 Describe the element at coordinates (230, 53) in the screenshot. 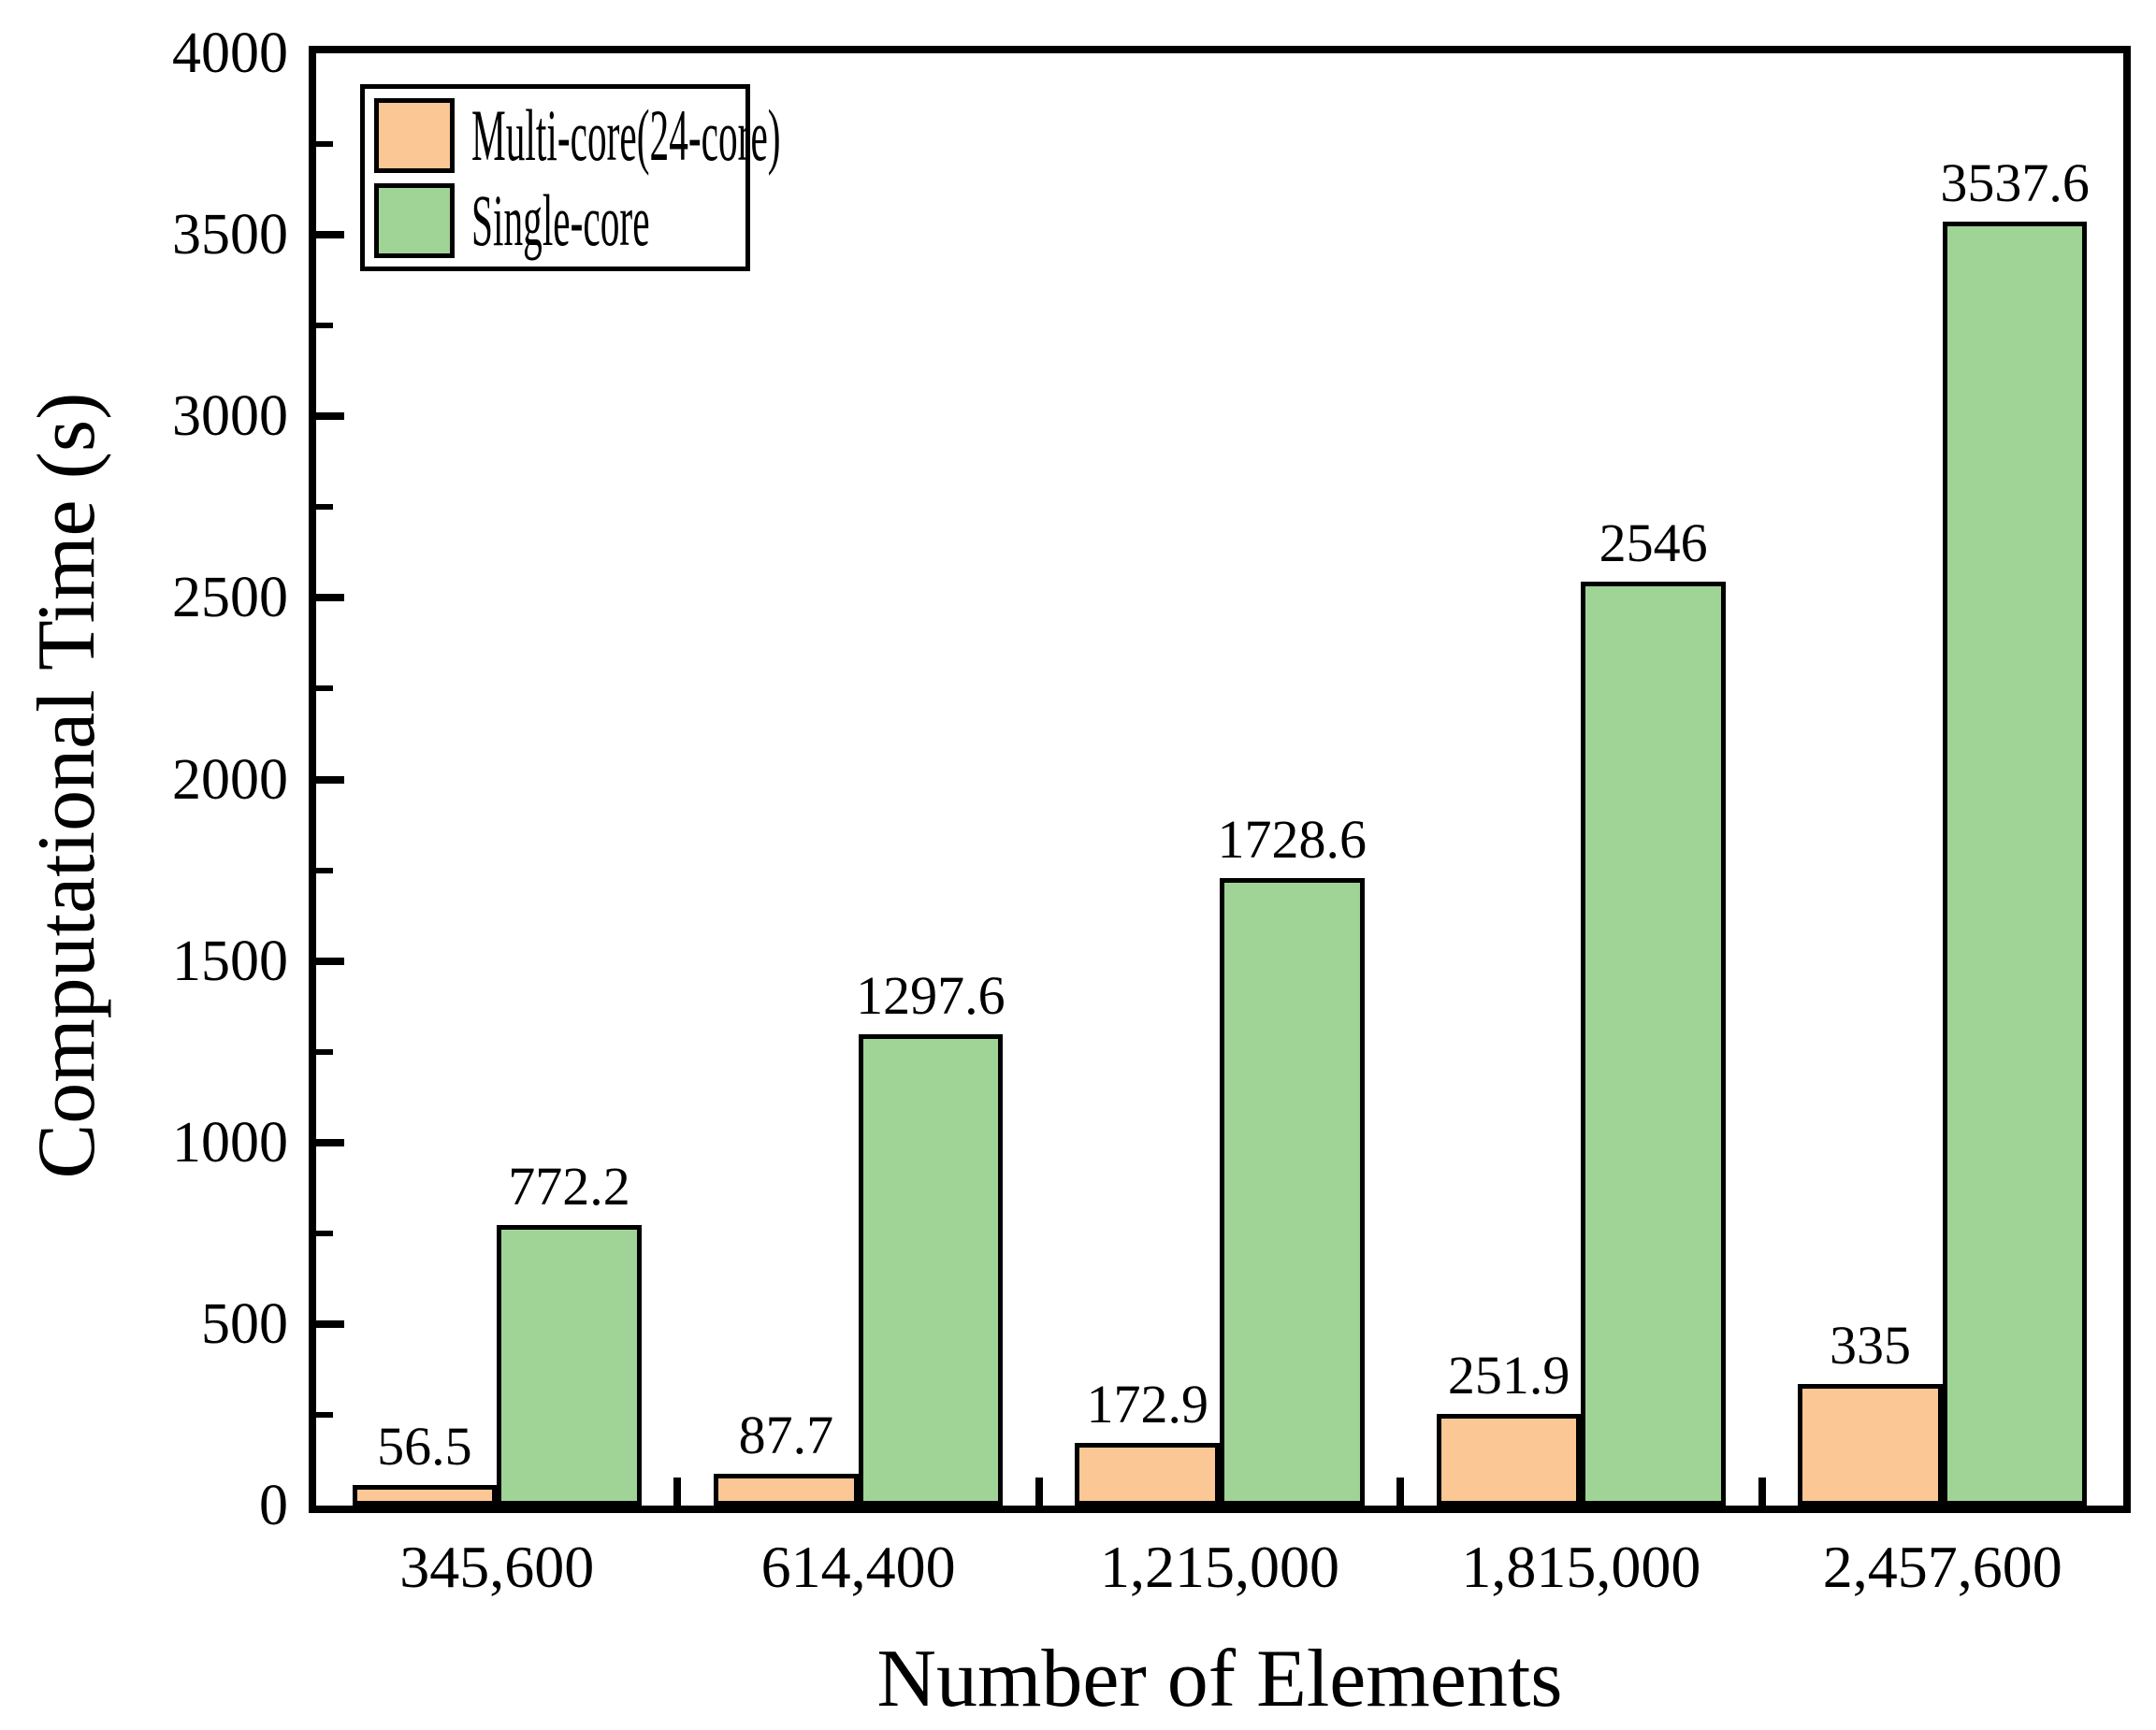

I see `y-tick-label: 4000` at that location.